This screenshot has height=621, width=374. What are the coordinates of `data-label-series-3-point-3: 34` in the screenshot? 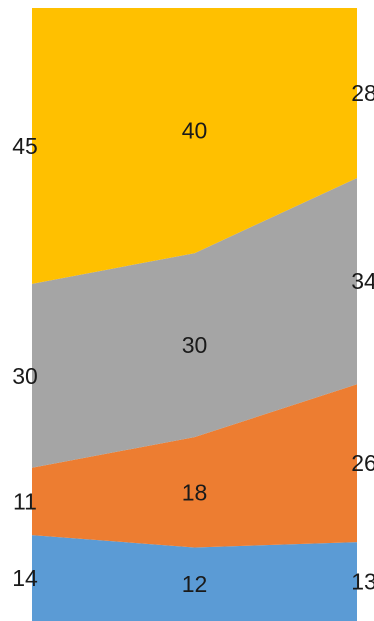 It's located at (362, 281).